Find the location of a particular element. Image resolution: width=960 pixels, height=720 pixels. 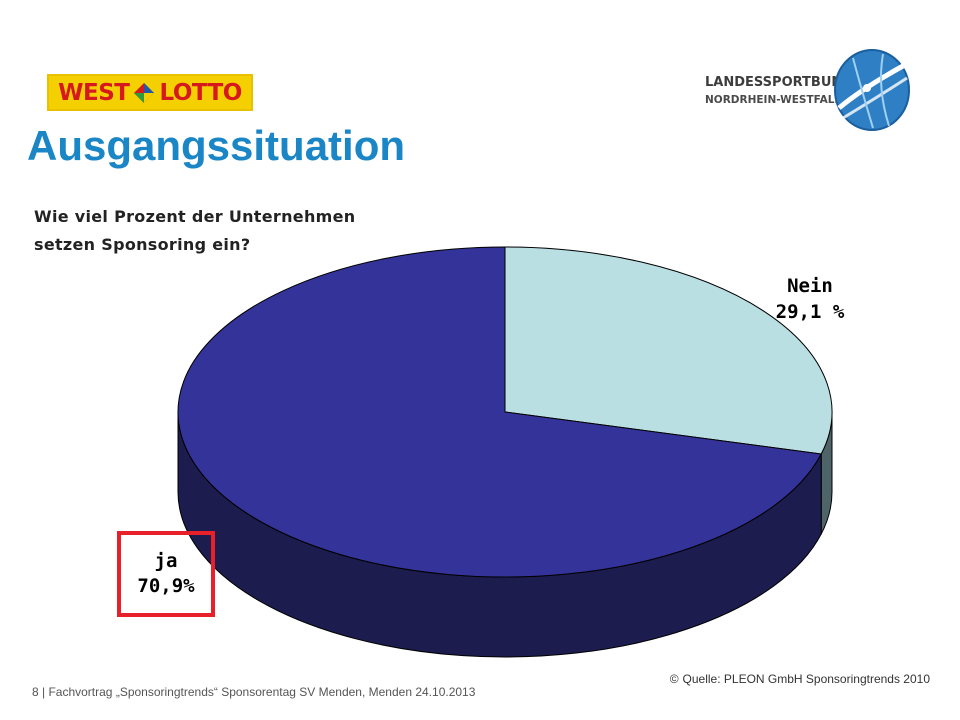

copyright-icon: © is located at coordinates (674, 679).